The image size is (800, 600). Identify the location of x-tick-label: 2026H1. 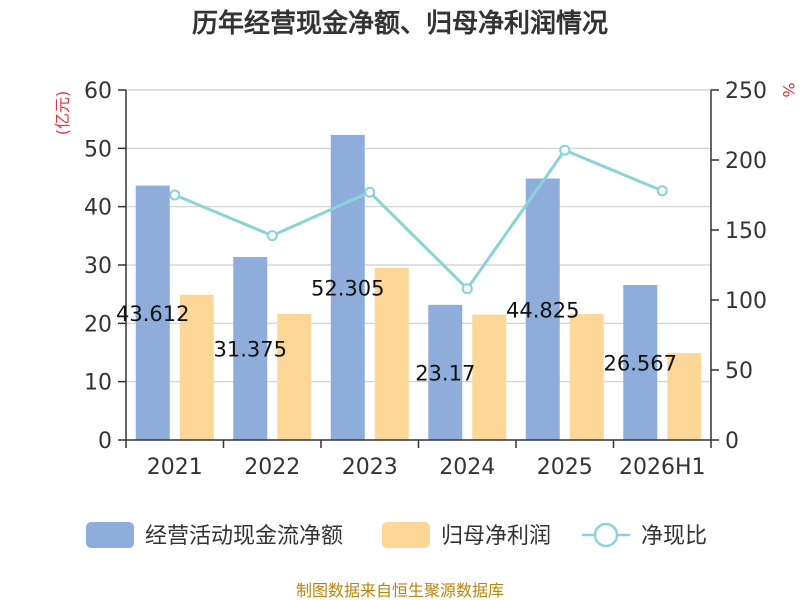
(662, 467).